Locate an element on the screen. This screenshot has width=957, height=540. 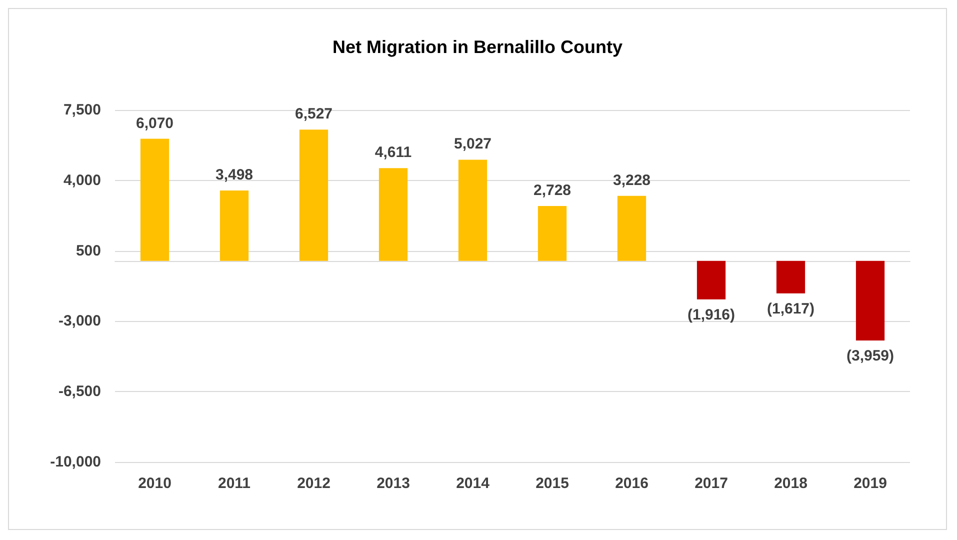
x-tick-label: 2015 is located at coordinates (552, 483).